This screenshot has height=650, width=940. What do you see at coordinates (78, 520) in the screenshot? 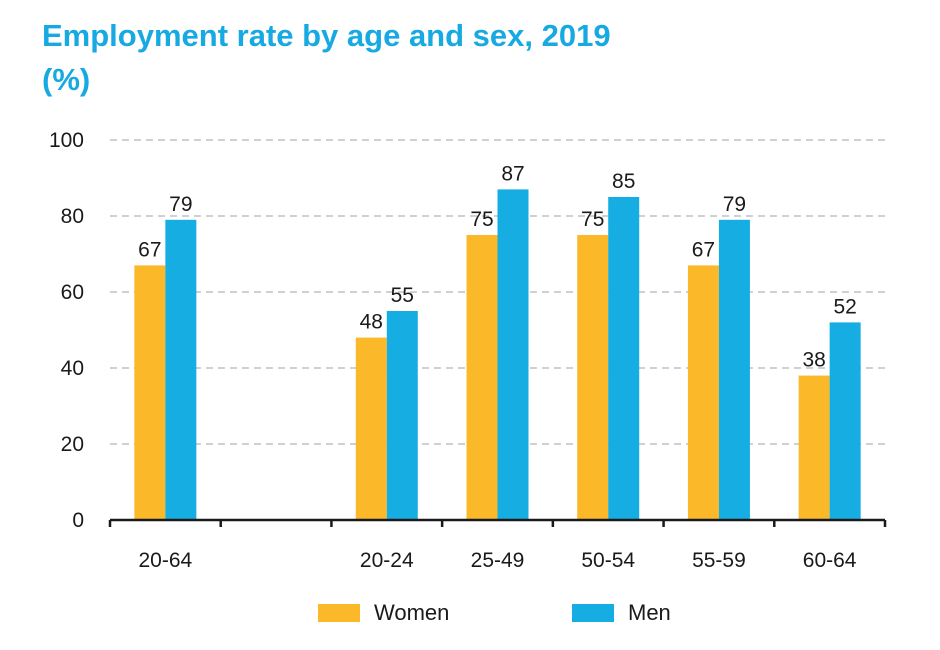
I see `y-tick-label: 0` at bounding box center [78, 520].